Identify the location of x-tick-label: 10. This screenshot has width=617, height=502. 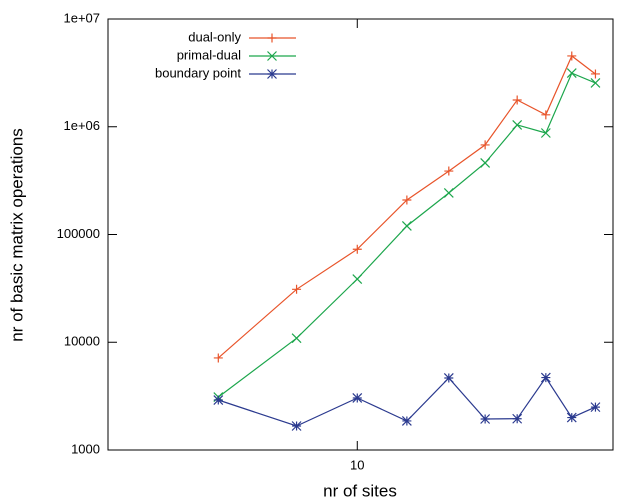
(357, 464).